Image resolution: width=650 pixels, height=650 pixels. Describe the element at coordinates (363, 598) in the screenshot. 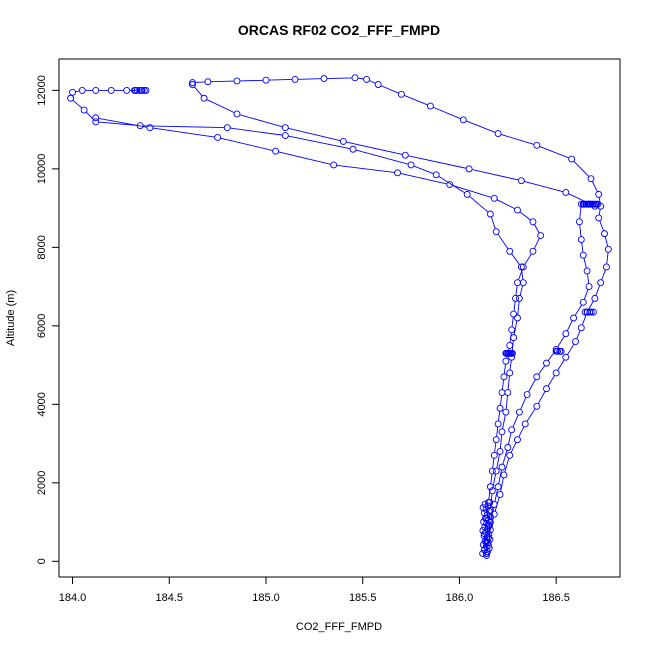

I see `x-tick-label: 185.5` at that location.